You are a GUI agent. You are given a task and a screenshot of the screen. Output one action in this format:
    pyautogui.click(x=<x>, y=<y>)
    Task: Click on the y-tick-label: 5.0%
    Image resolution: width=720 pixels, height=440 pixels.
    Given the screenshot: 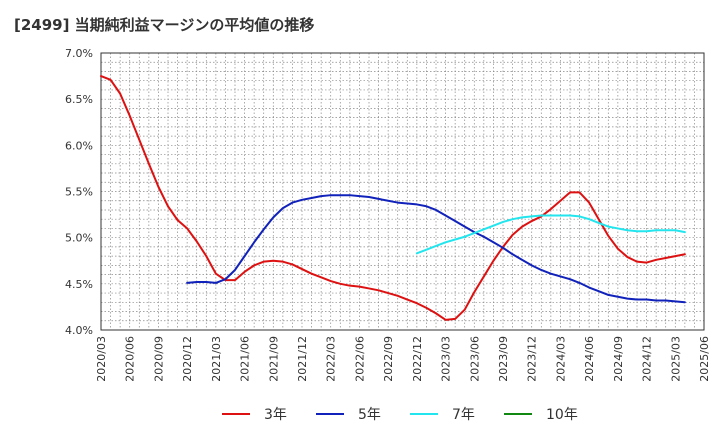 What is the action you would take?
    pyautogui.click(x=79, y=238)
    